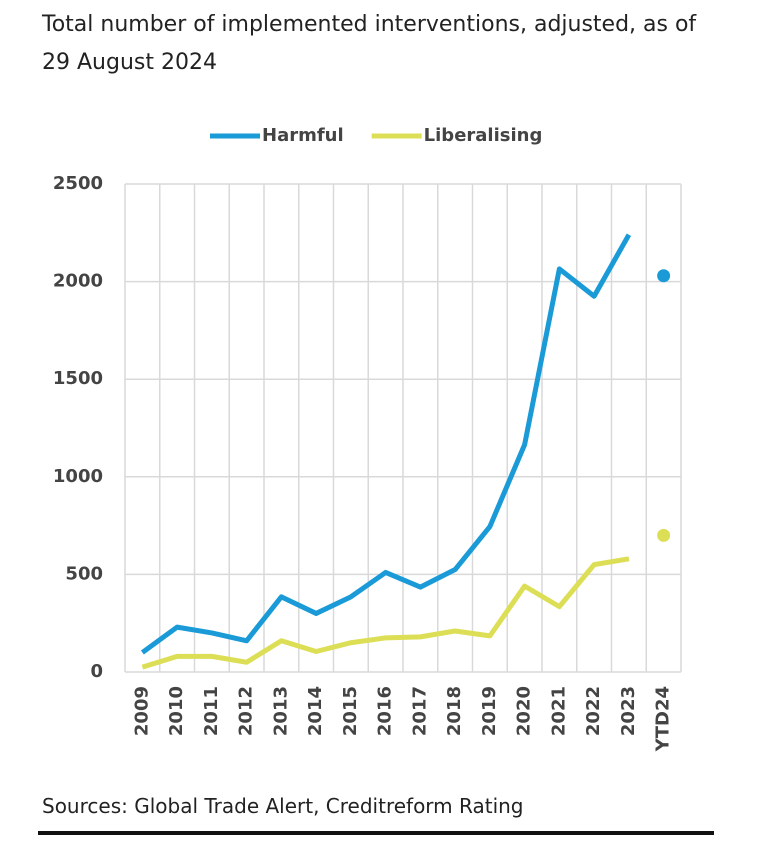  What do you see at coordinates (84, 573) in the screenshot?
I see `y-tick-label: 500` at bounding box center [84, 573].